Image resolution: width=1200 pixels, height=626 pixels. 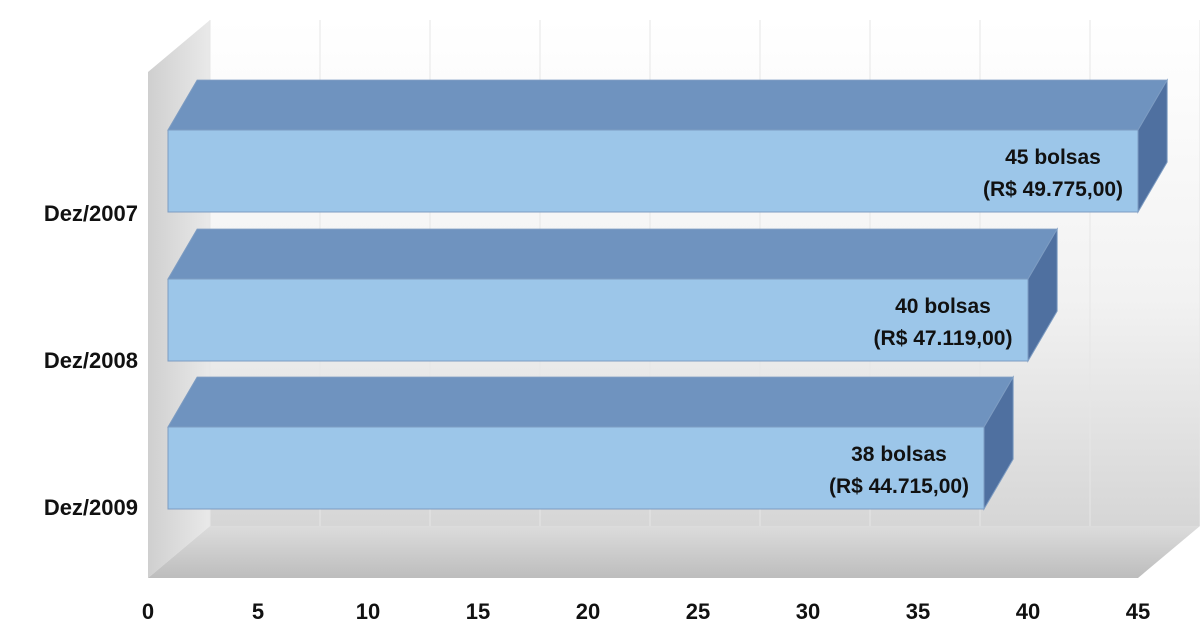 I want to click on x-tick-label: 5, so click(x=258, y=611).